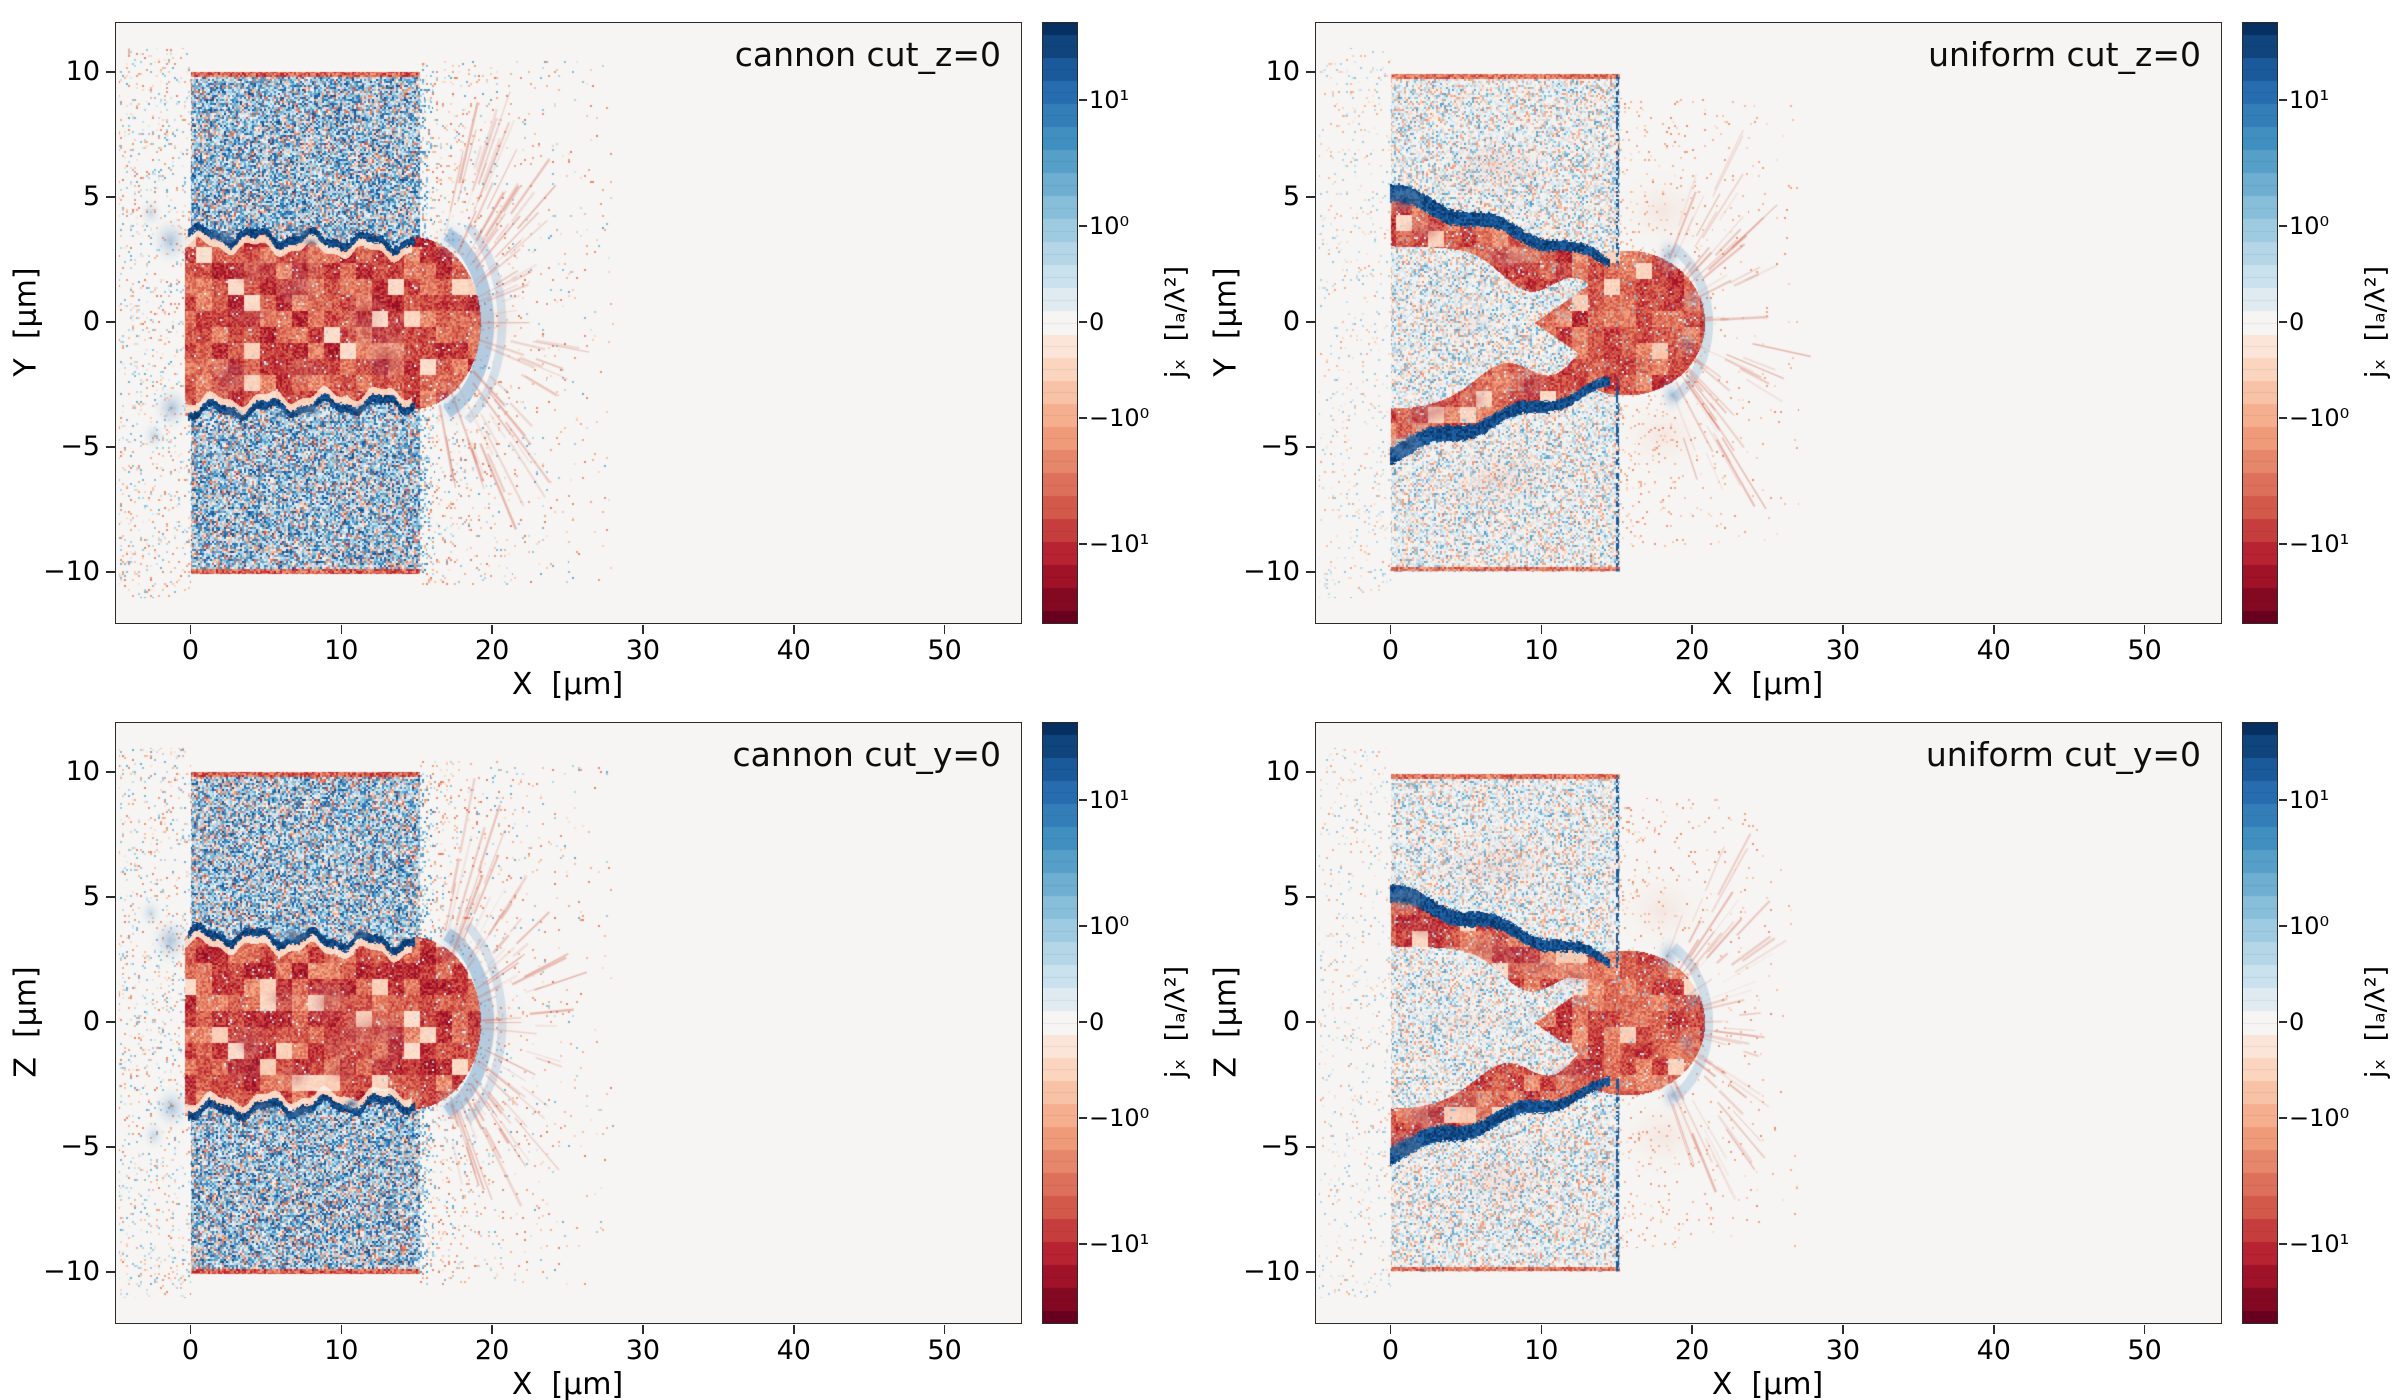  Describe the element at coordinates (2064, 54) in the screenshot. I see `panel-title: uniform cut_z=0` at that location.